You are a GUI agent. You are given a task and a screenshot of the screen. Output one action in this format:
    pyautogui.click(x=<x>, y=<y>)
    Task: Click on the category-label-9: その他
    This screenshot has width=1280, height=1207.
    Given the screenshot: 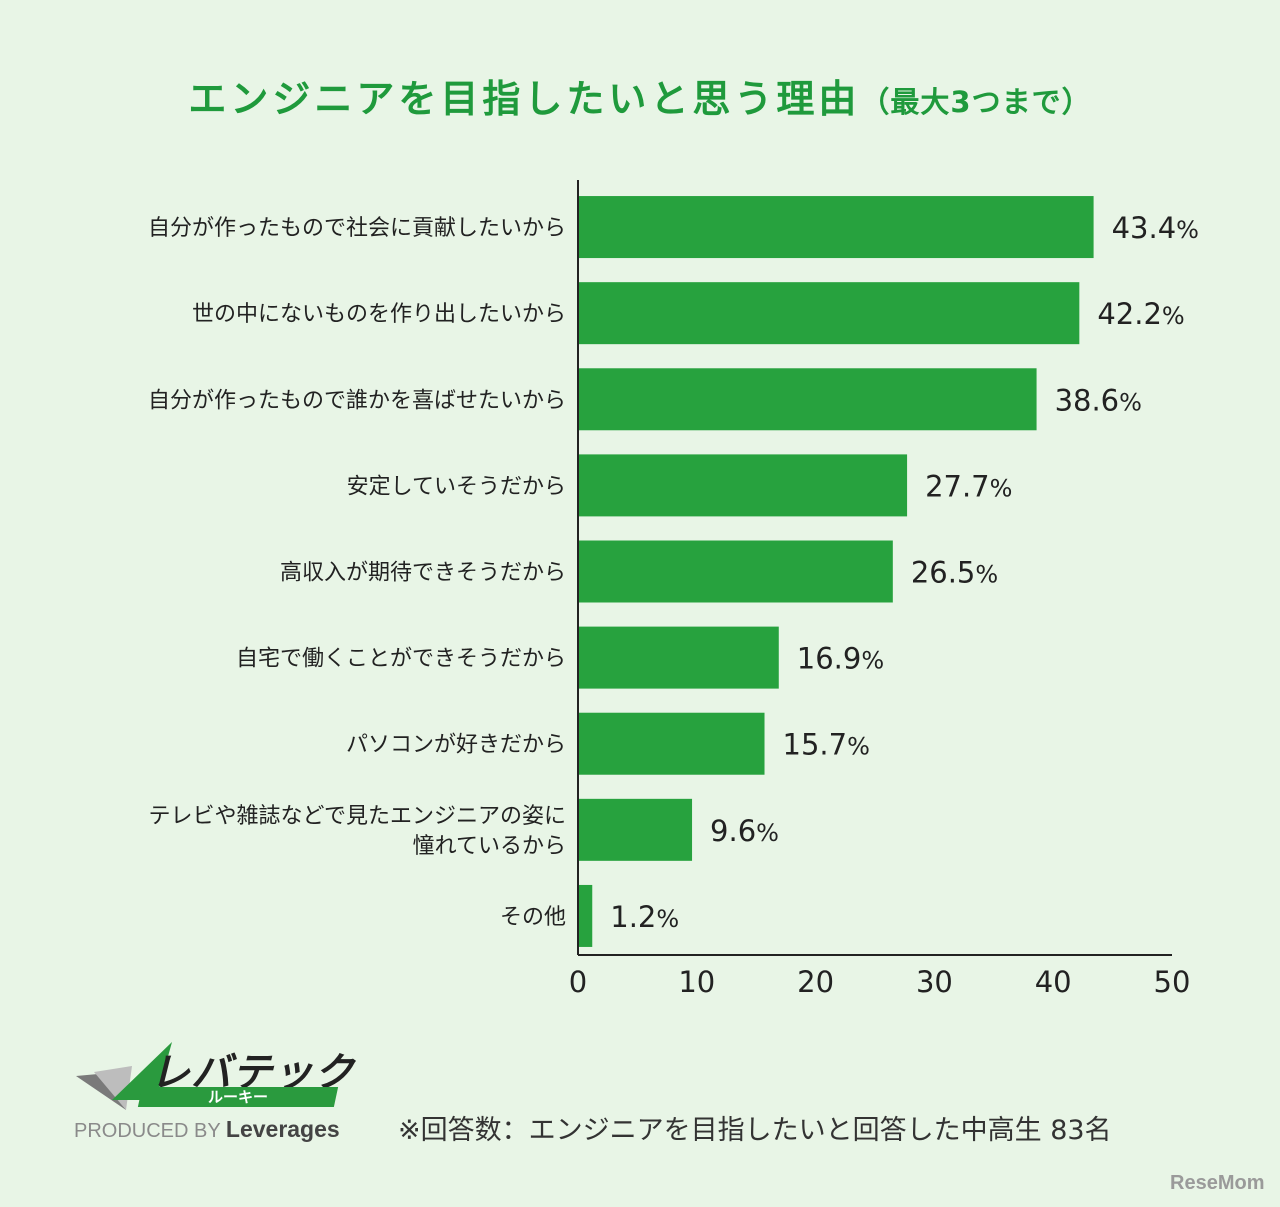 What is the action you would take?
    pyautogui.click(x=533, y=917)
    